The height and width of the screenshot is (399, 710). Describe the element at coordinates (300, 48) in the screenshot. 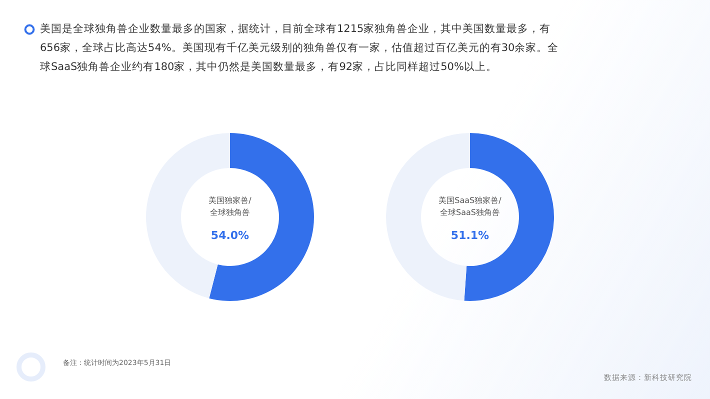

I see `text: 美国是全球独角兽企业数量最多的国家，据统计，目前全球有1215家独角兽企业，其中美国数量最多，有656家，全球占比高达54%。美国现有千亿美元级别的独角兽仅有一家，估值超过百亿美元的有30余家。全球SaaS独角兽企业约有180家，其中仍然是美国数量最多，有92家，占比同样超过50%以上。` at that location.